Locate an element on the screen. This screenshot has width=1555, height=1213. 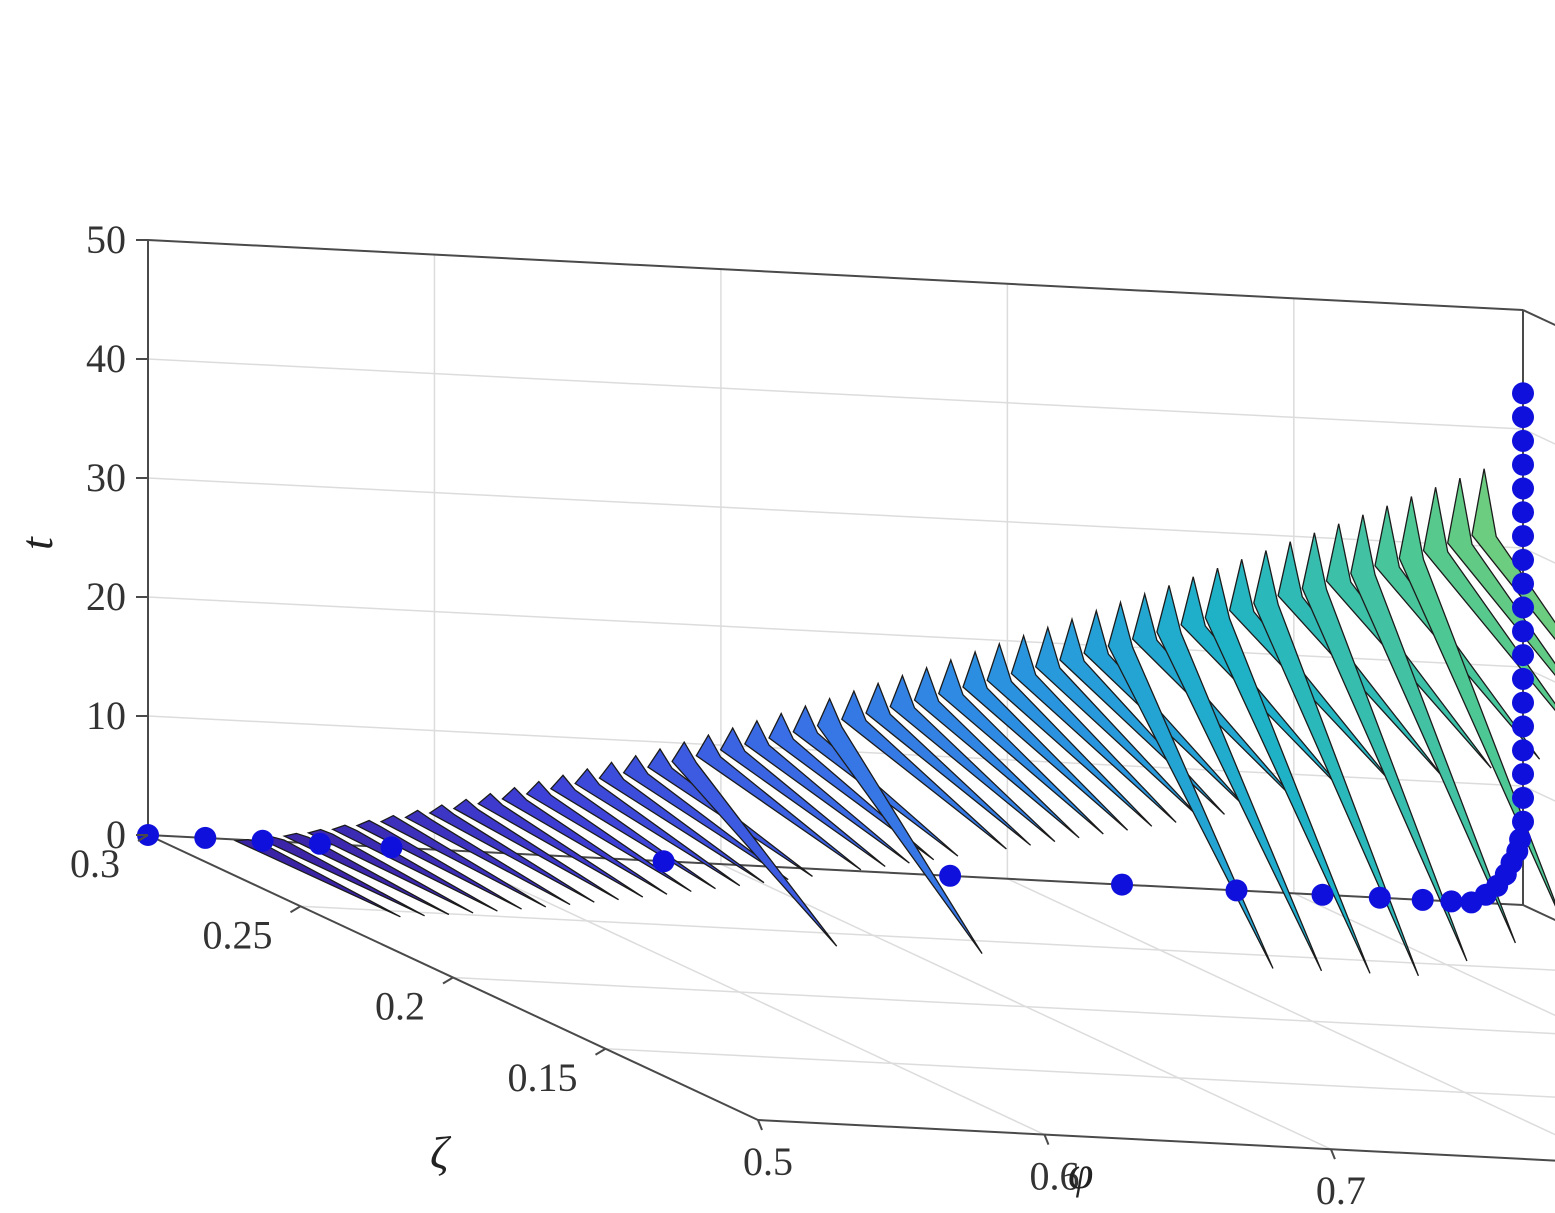
t-tick-label: 0 is located at coordinates (116, 834).